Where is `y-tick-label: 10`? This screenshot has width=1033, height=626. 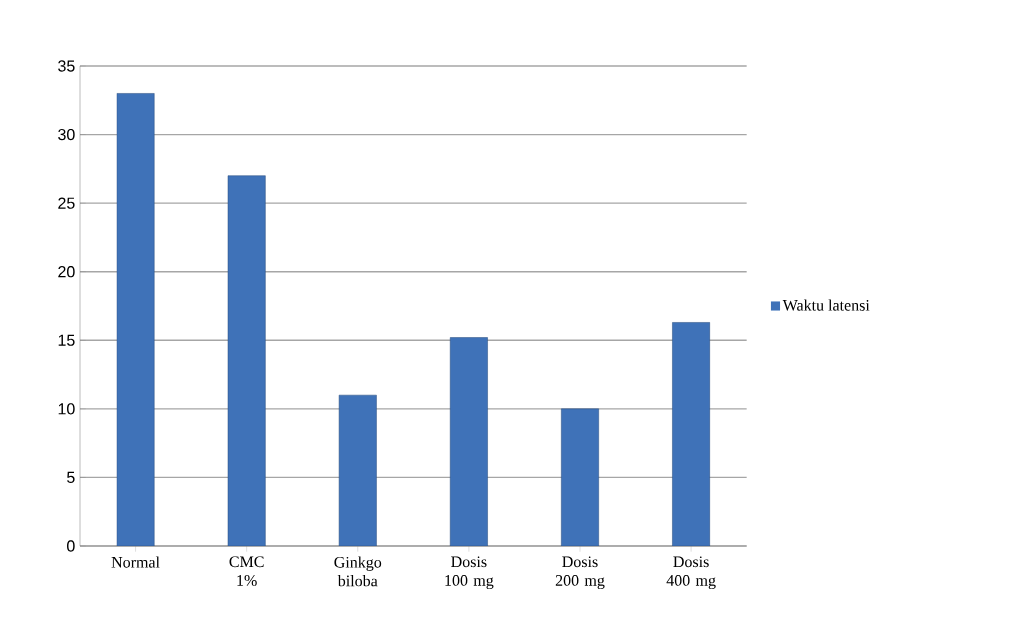 y-tick-label: 10 is located at coordinates (66, 409).